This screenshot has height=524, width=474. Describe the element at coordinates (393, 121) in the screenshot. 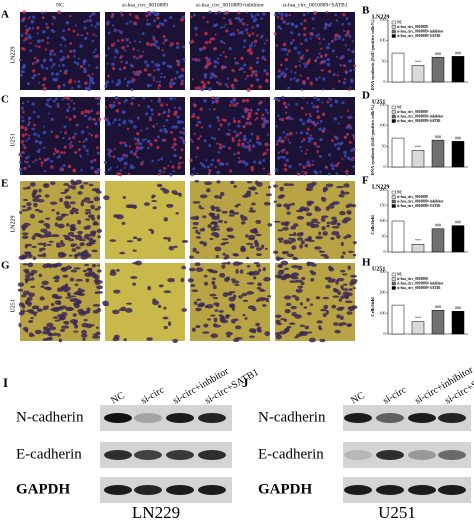

I see `legend-swatch` at that location.